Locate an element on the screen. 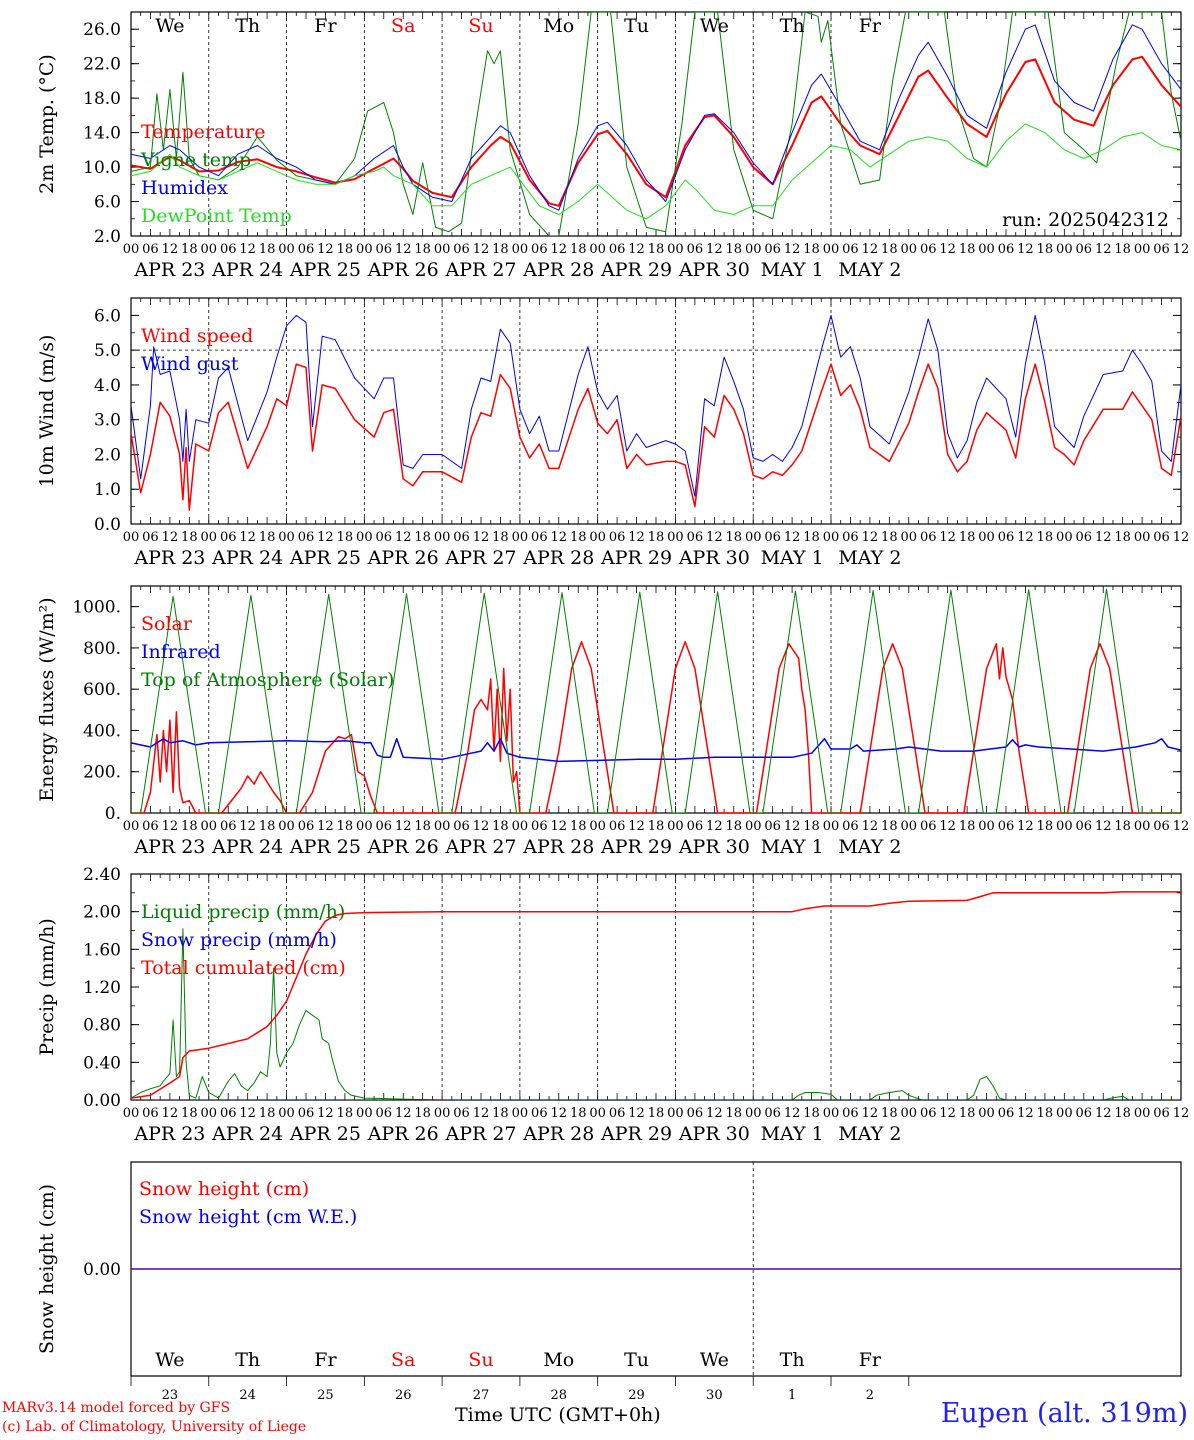 The width and height of the screenshot is (1194, 1440). y-axis-label: Snow height (cm) is located at coordinates (47, 1269).